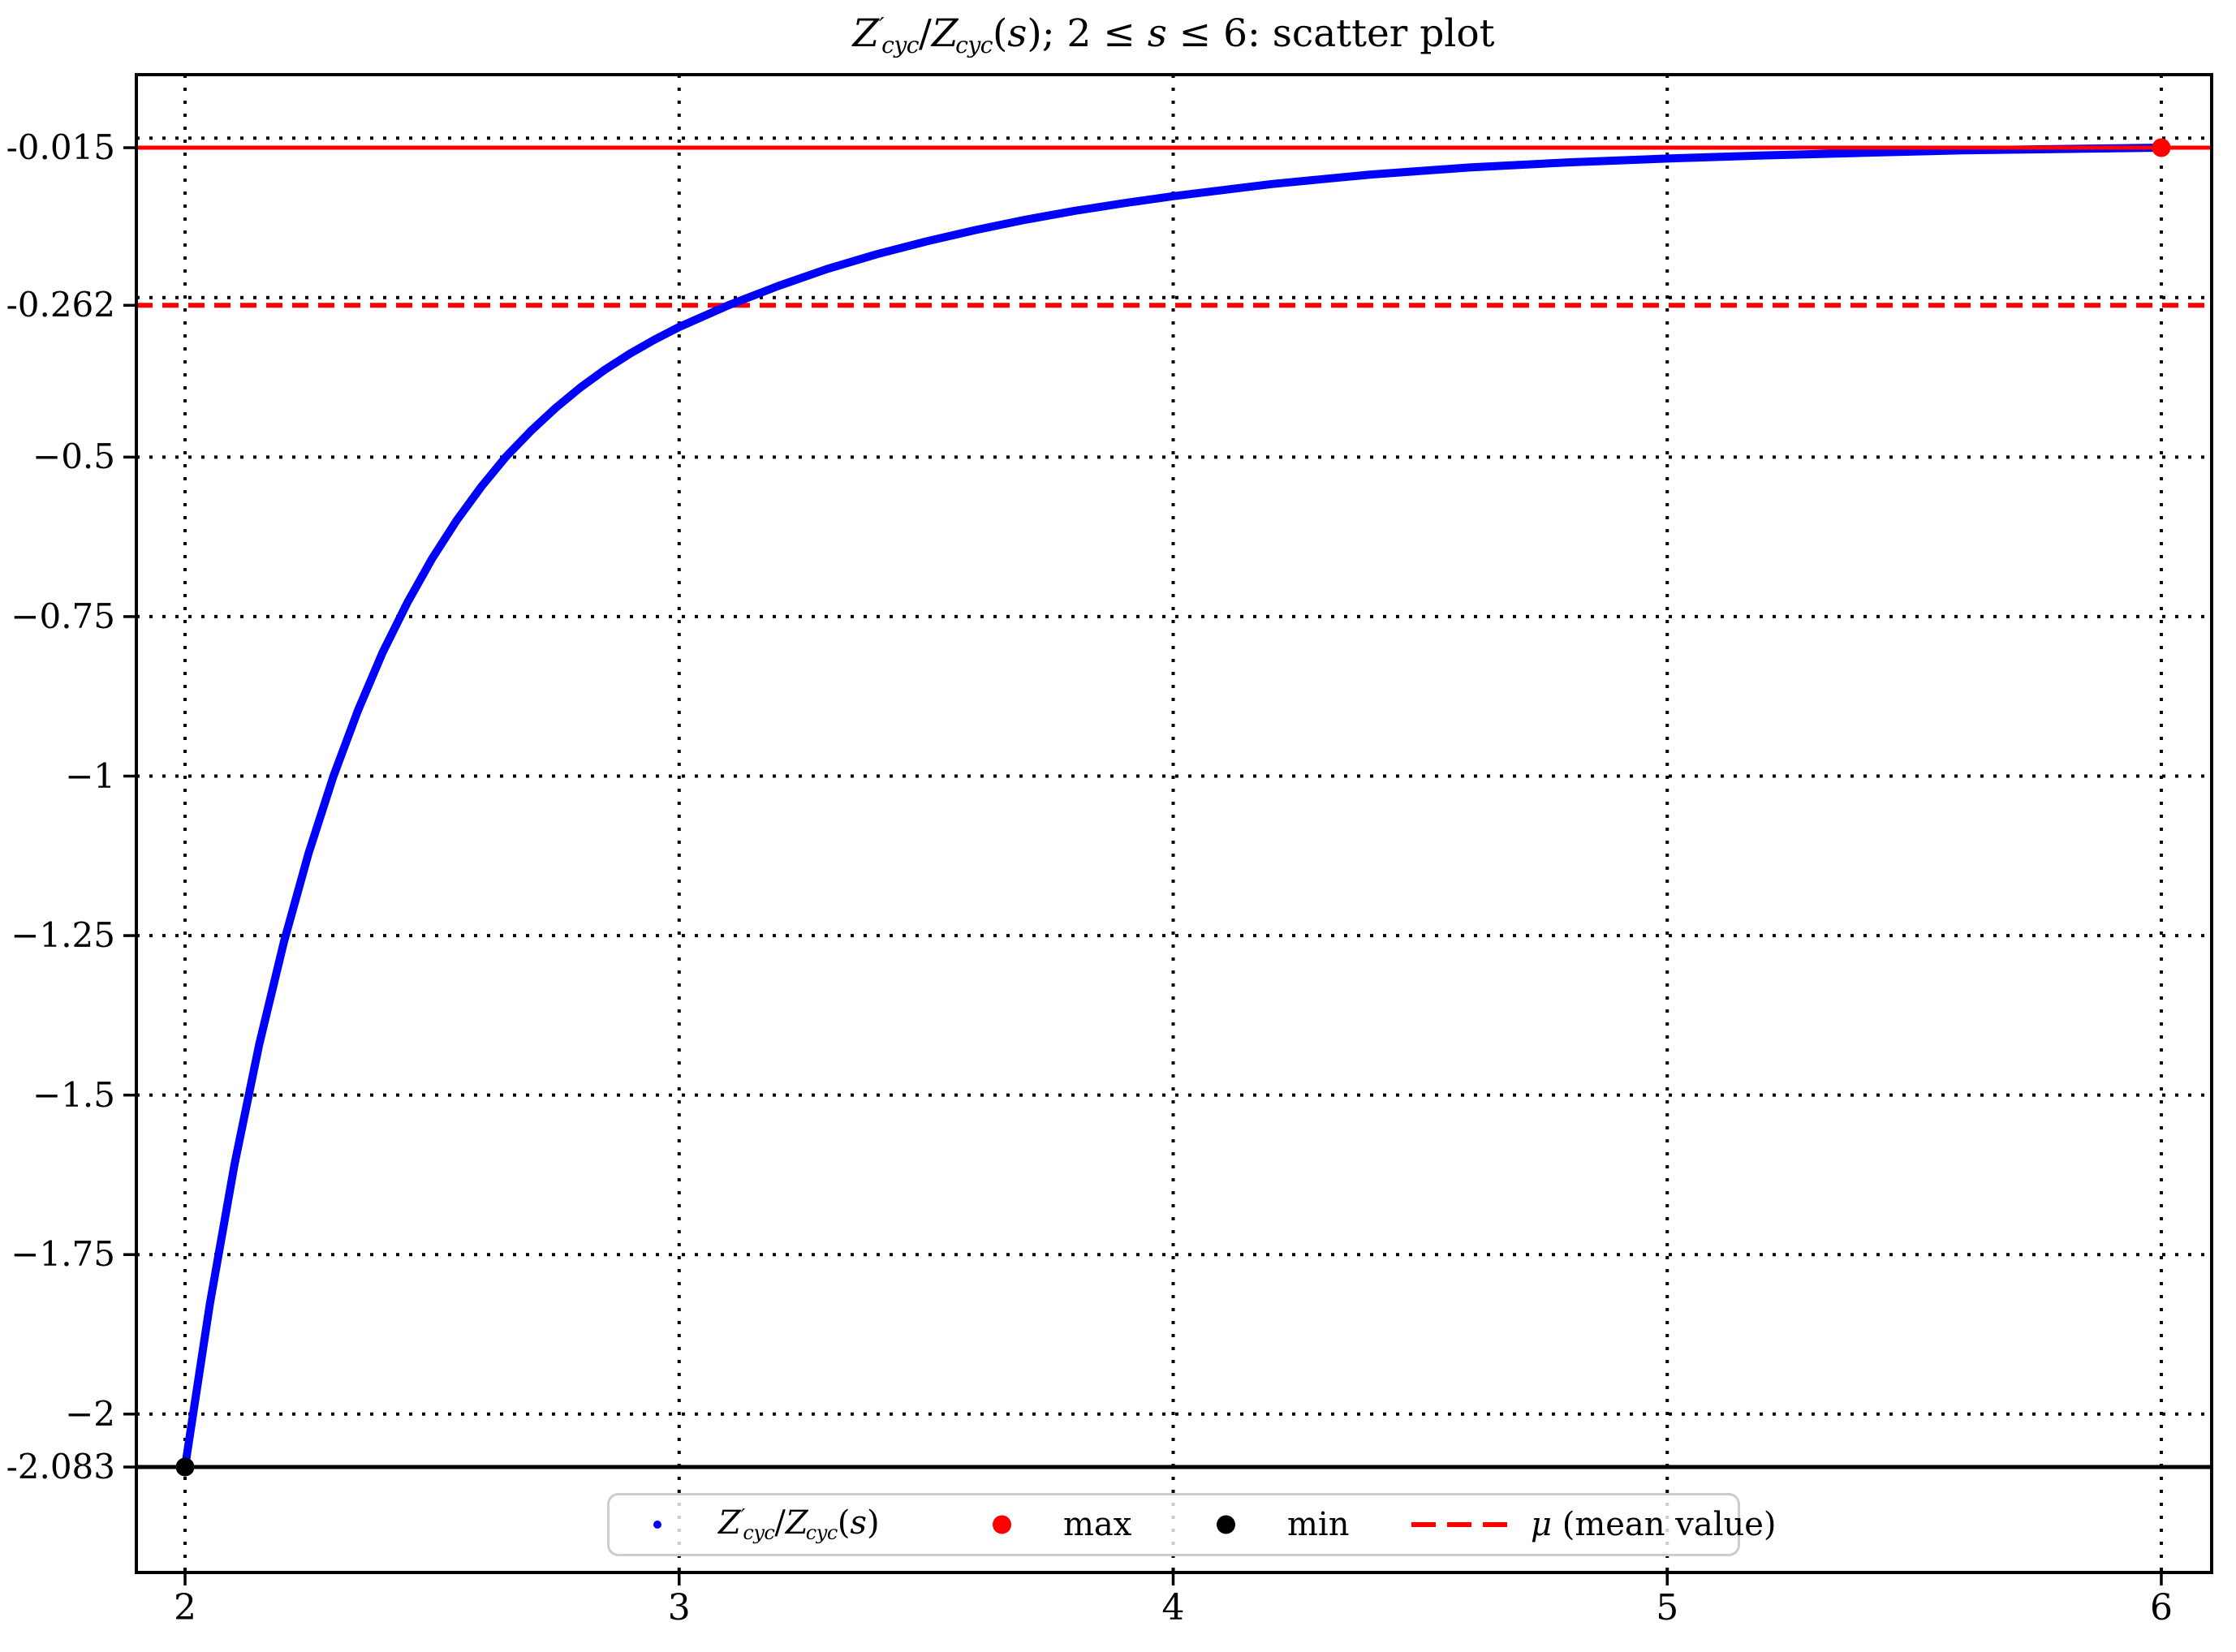  What do you see at coordinates (657, 1525) in the screenshot?
I see `legend-series-marker-icon` at bounding box center [657, 1525].